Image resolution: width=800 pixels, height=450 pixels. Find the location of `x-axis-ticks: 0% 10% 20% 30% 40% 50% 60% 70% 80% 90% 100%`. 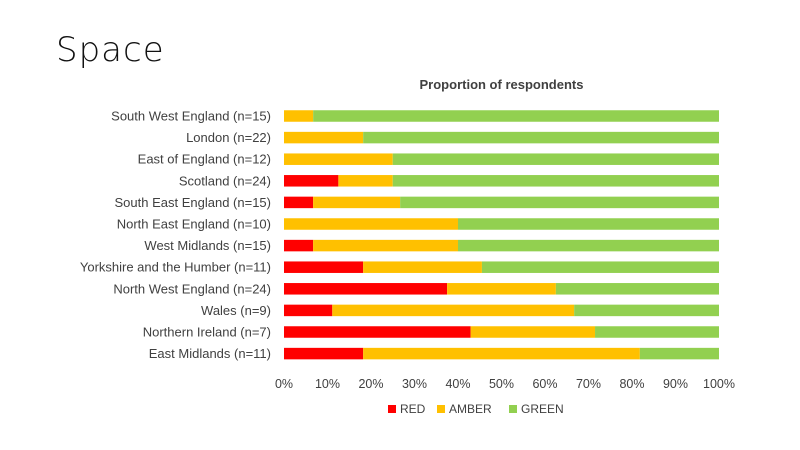

x-axis-ticks: 0% 10% 20% 30% 40% 50% 60% 70% 80% 90% 100% is located at coordinates (505, 384).